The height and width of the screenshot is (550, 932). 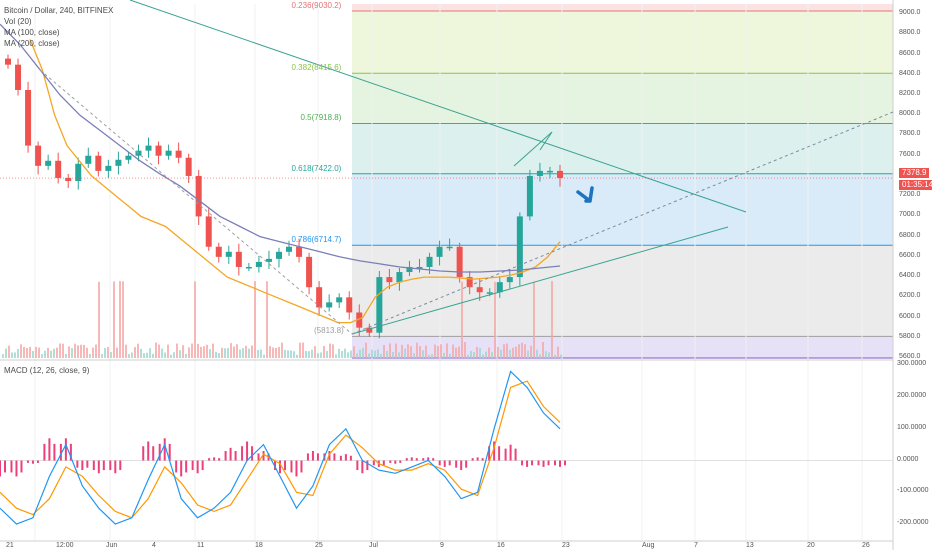 I want to click on indicator-ma100: MA (100, close), so click(x=32, y=32).